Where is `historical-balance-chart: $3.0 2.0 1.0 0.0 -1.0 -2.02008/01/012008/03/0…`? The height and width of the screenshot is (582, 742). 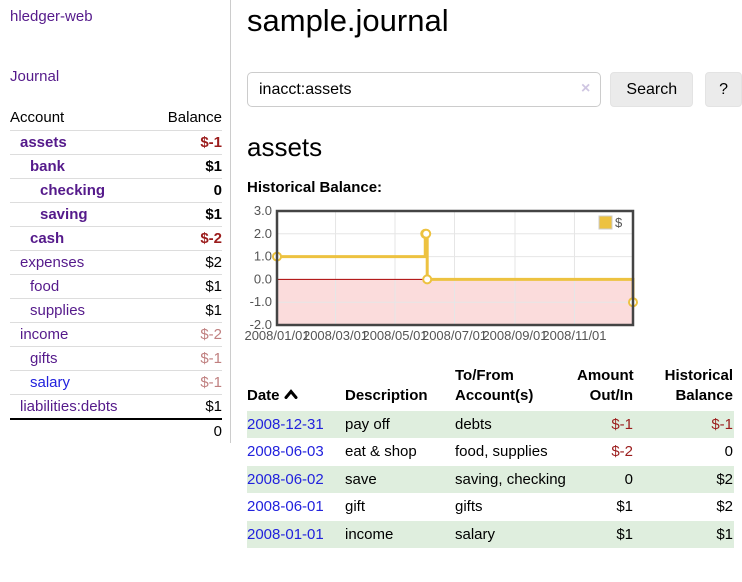
historical-balance-chart: $3.0 2.0 1.0 0.0 -1.0 -2.02008/01/012008/03/0… is located at coordinates (441, 273).